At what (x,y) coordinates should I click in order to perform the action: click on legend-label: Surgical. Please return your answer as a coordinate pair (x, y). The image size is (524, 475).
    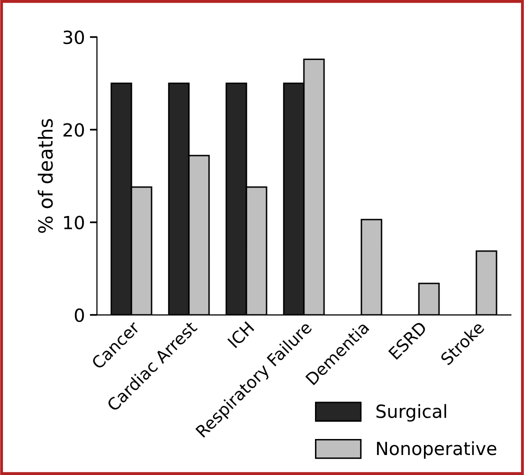
    Looking at the image, I should click on (411, 413).